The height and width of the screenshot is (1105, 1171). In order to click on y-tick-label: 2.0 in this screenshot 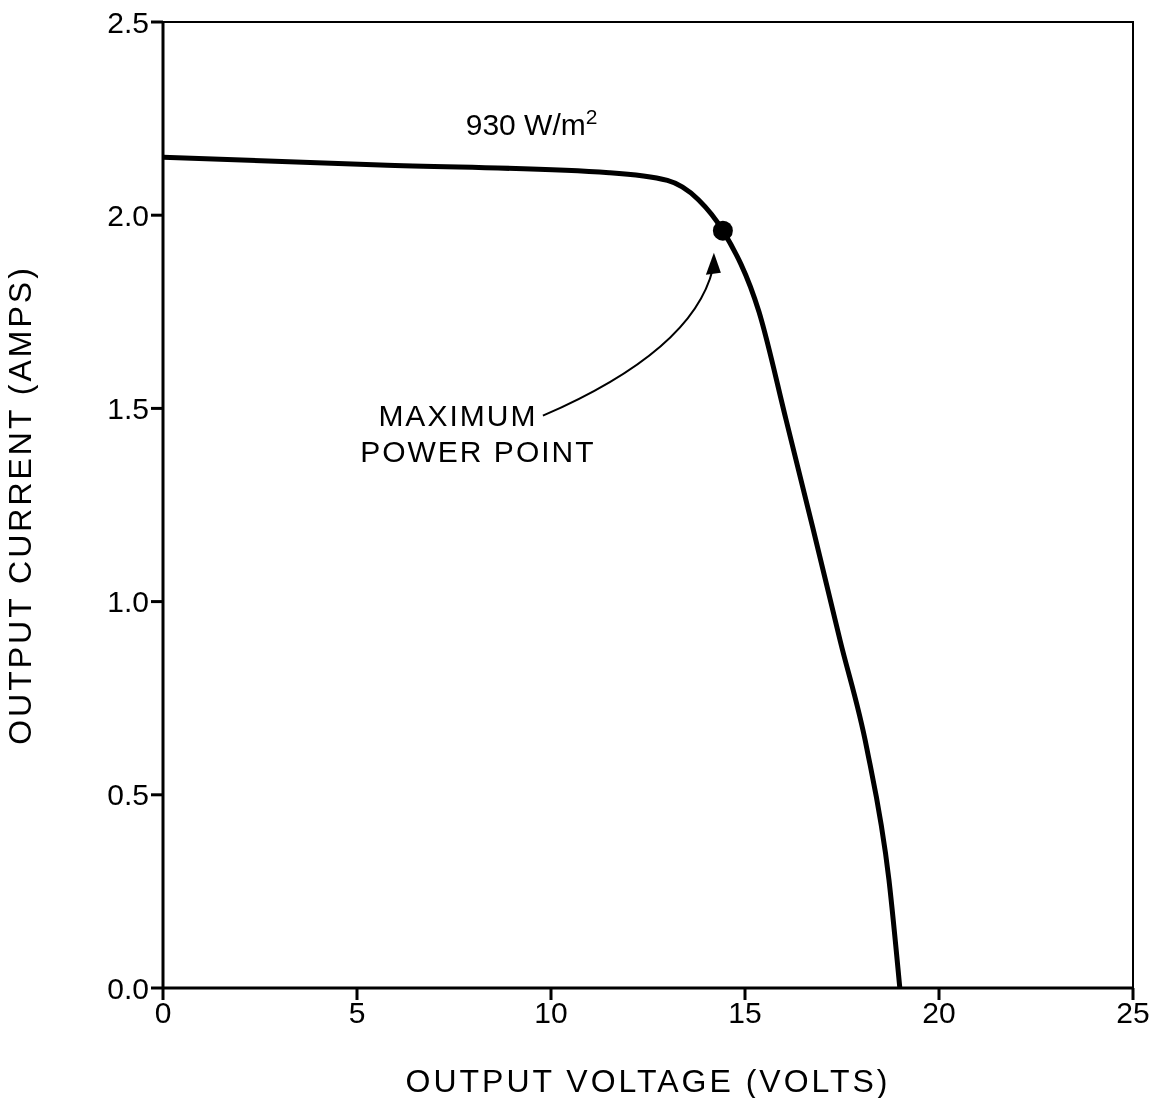, I will do `click(128, 215)`.